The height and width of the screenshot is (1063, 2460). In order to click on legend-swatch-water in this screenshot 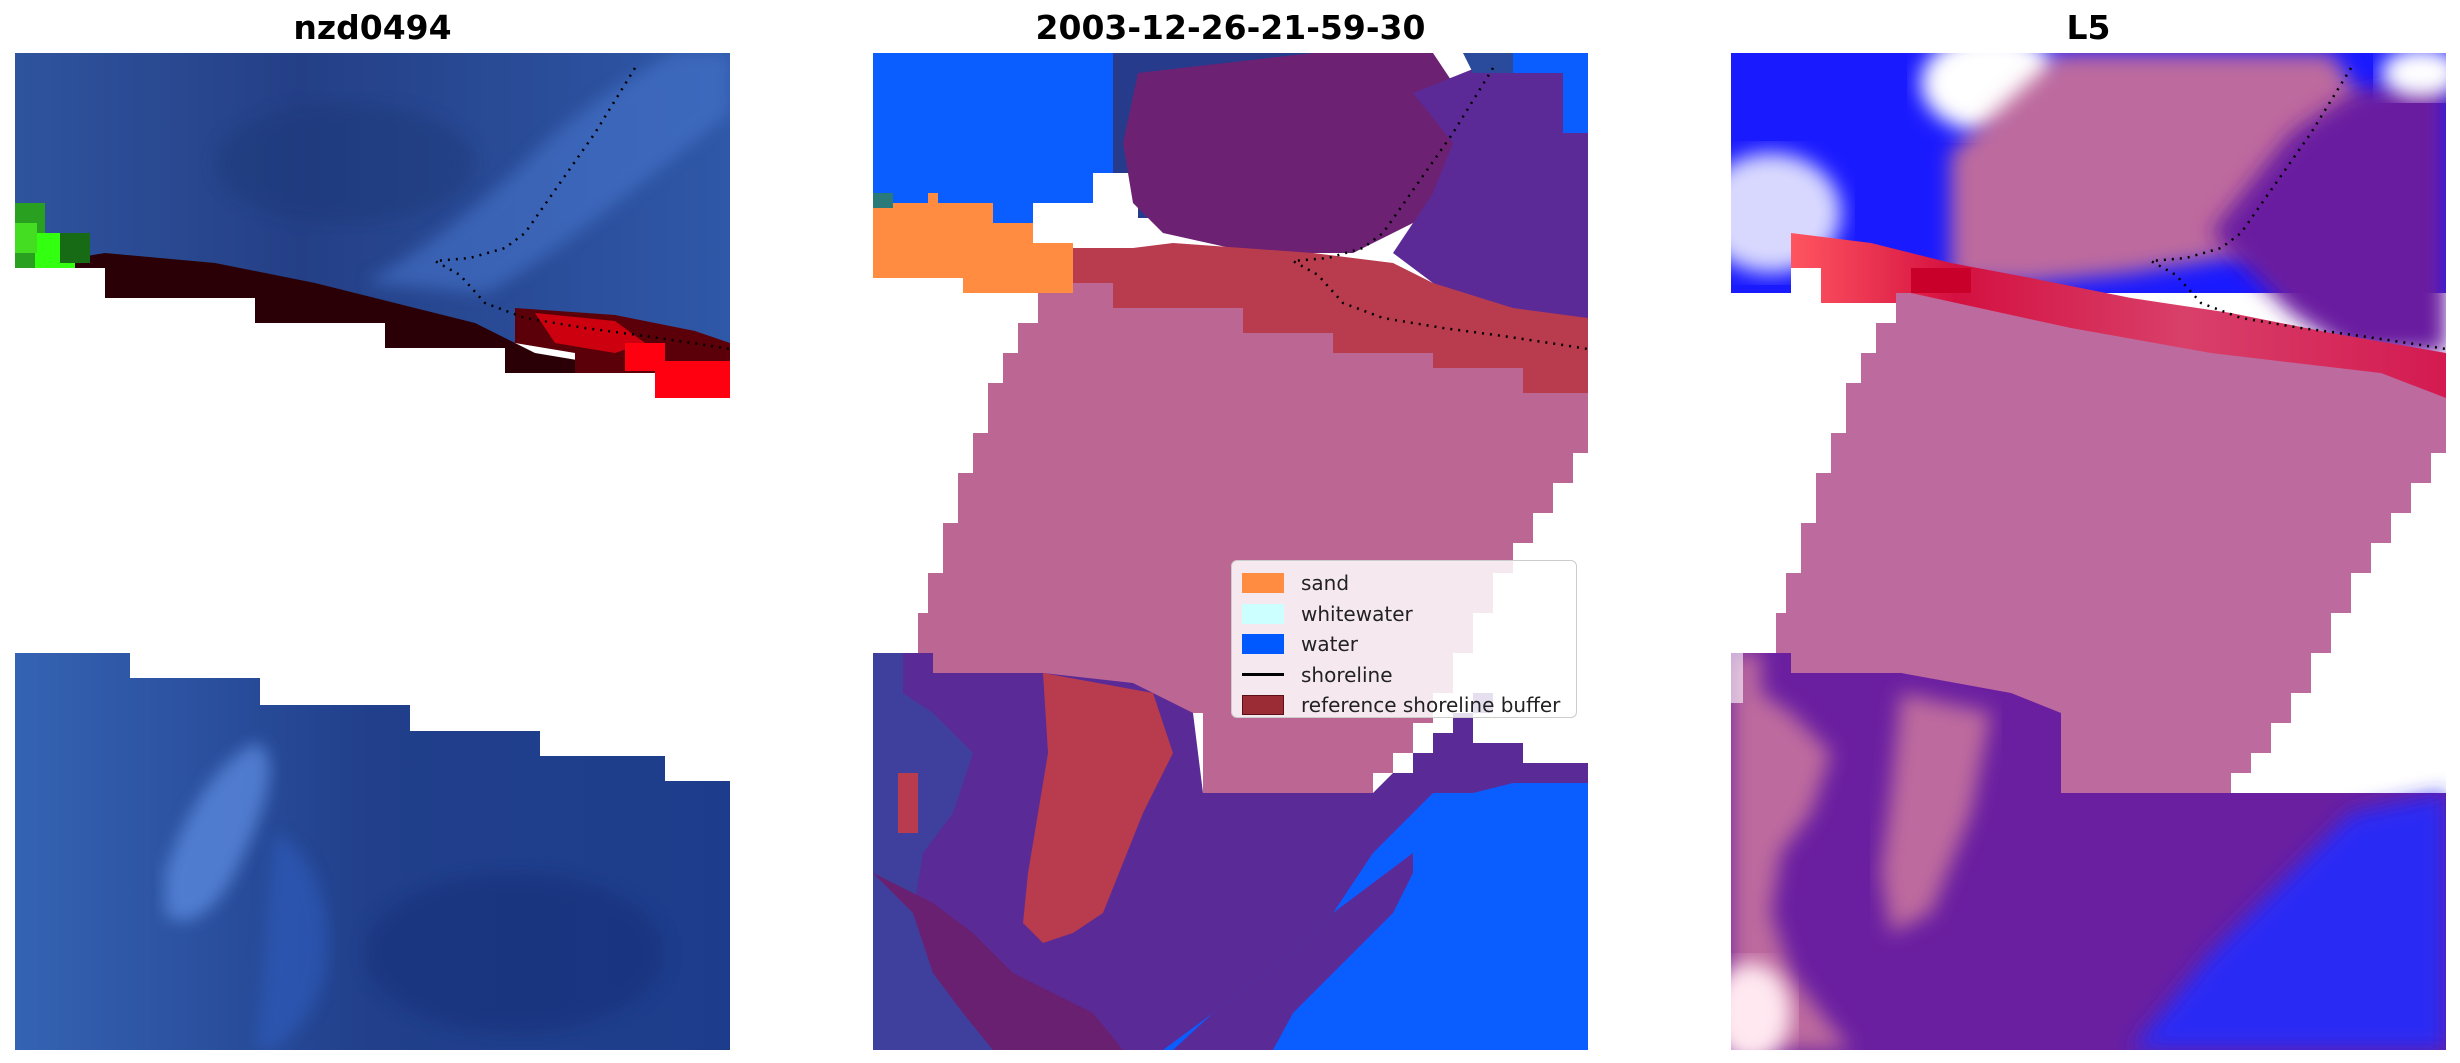, I will do `click(1263, 644)`.